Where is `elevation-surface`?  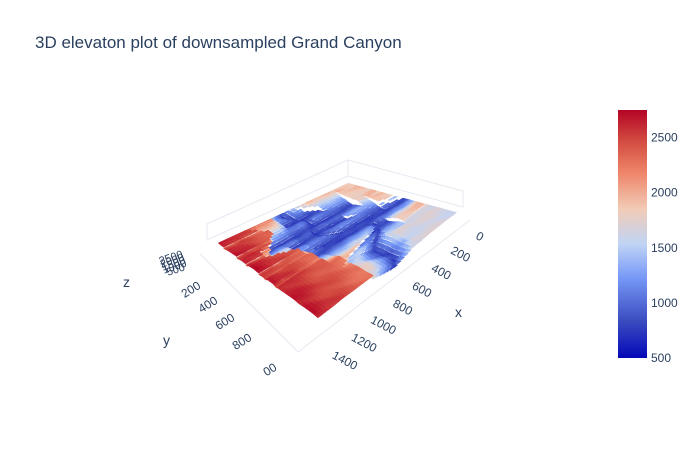 elevation-surface is located at coordinates (335, 246).